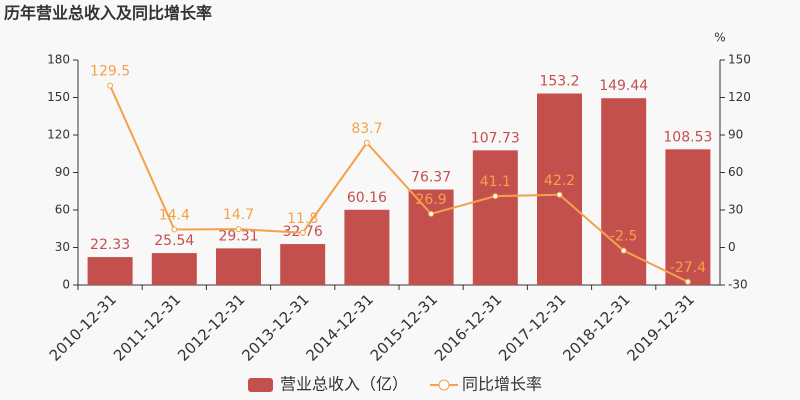 The height and width of the screenshot is (400, 800). I want to click on y-tick-label: 0, so click(66, 285).